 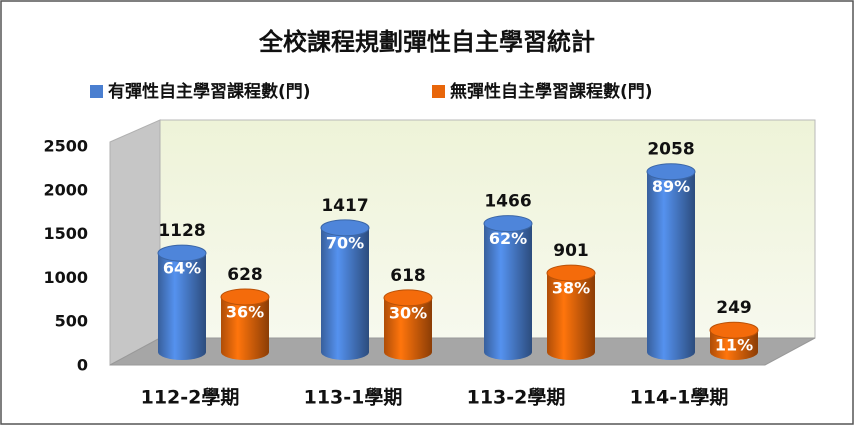 What do you see at coordinates (209, 91) in the screenshot?
I see `legend-label: 有彈性自主學習課程數(門)` at bounding box center [209, 91].